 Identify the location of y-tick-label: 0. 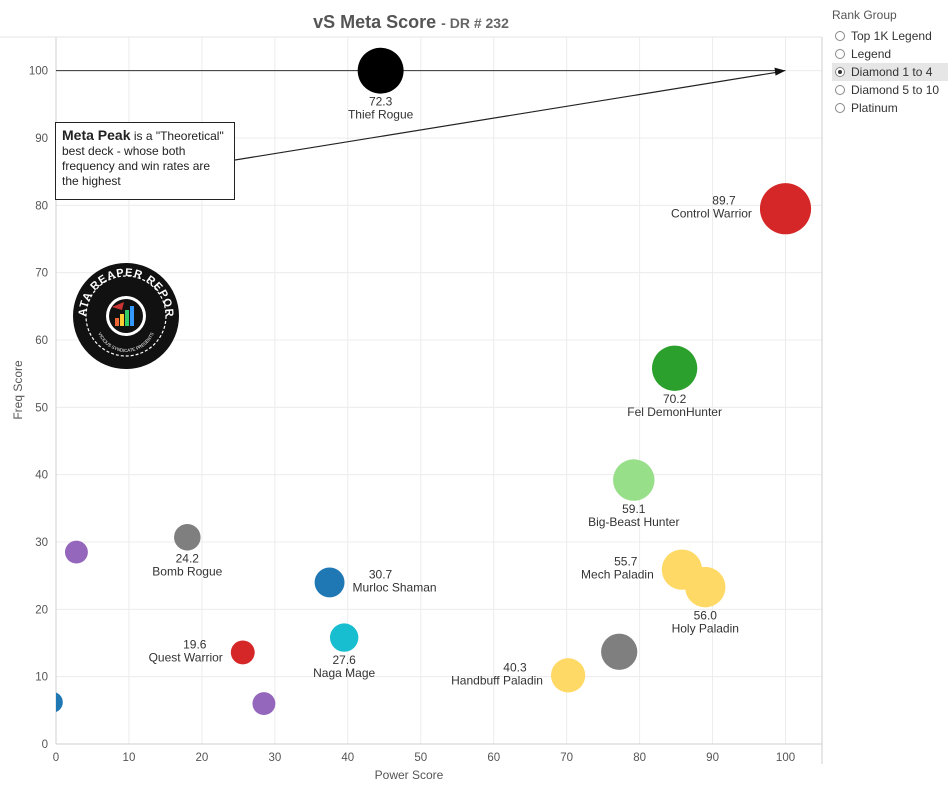
(45, 745).